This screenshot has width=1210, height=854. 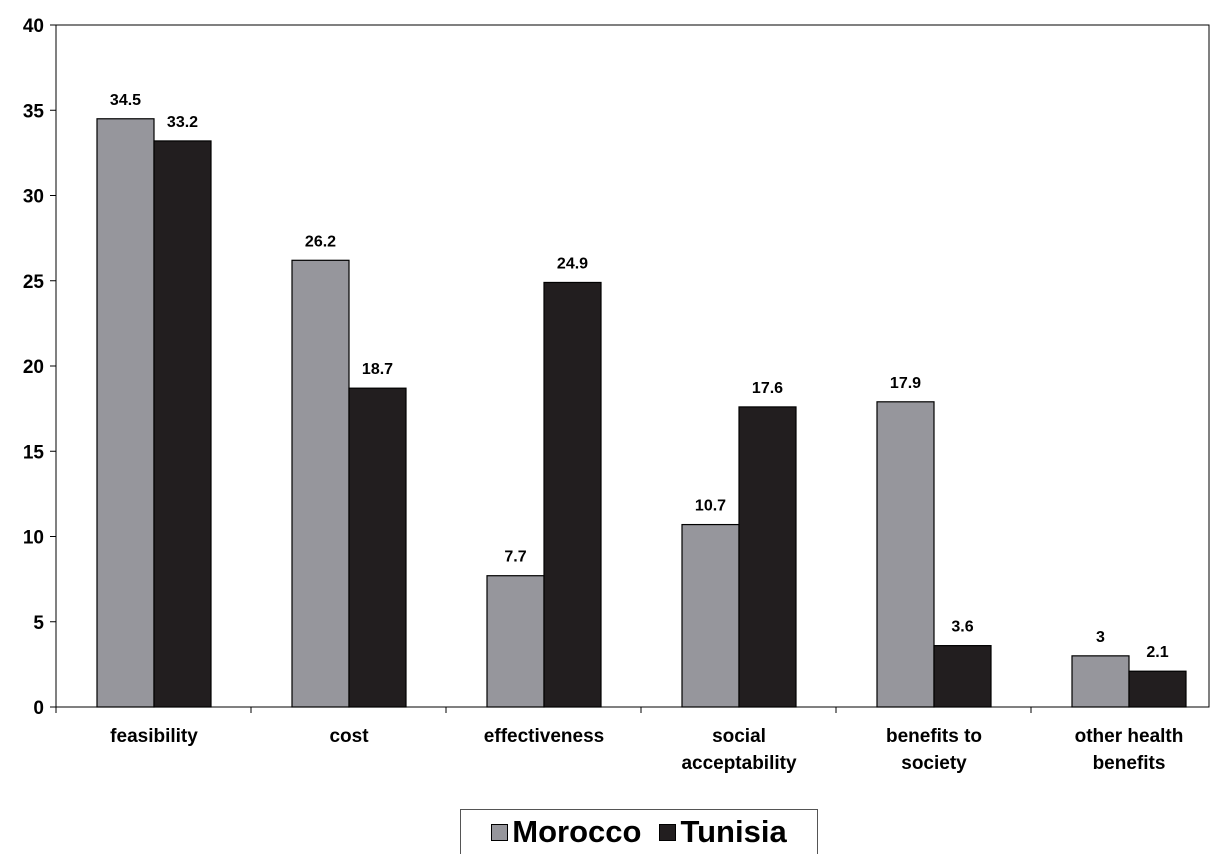 I want to click on data-label-tunisia-4: 3.6, so click(x=962, y=627).